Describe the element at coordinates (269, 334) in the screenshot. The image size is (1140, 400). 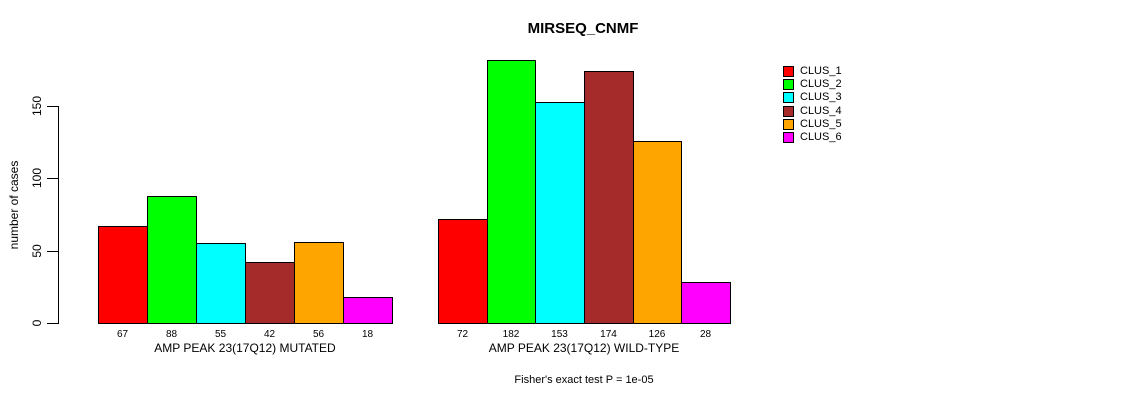
I see `bar-value-label: 42` at that location.